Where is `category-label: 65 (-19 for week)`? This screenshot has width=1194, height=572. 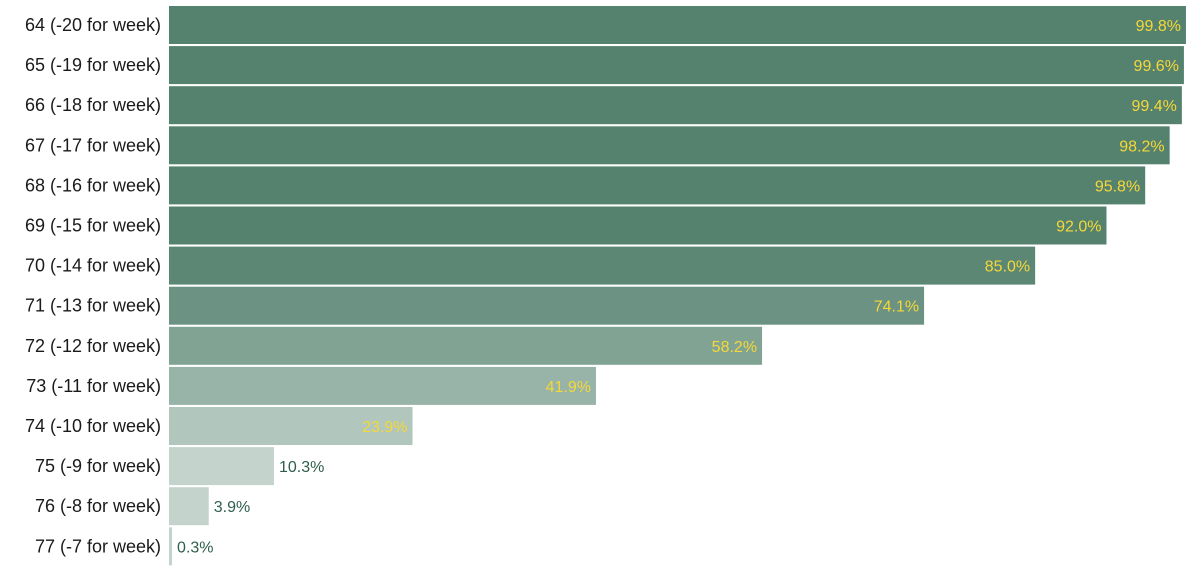
category-label: 65 (-19 for week) is located at coordinates (93, 65).